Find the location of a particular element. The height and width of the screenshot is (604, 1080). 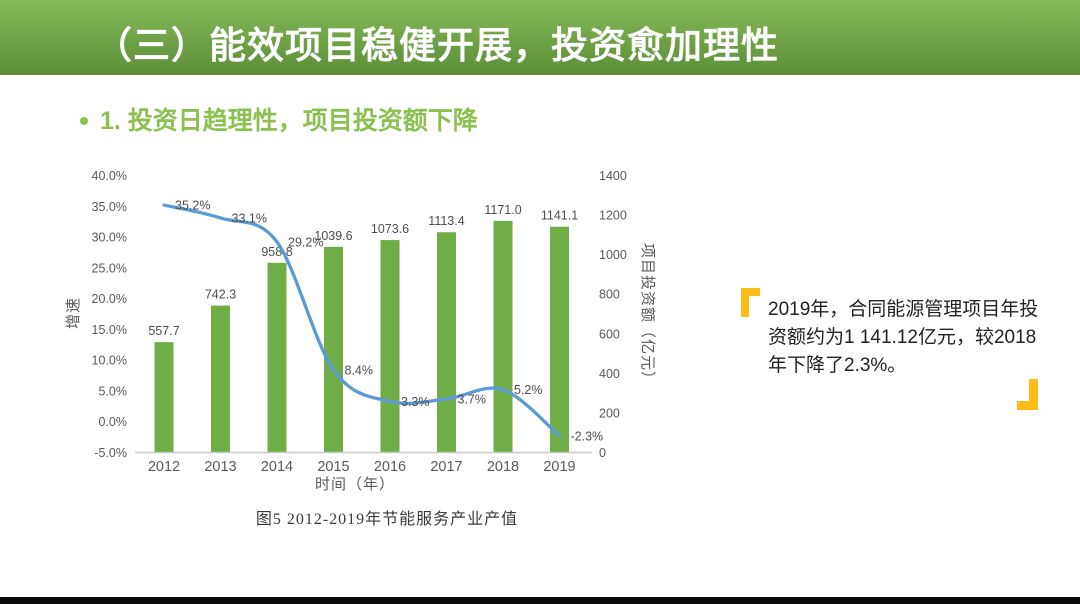

bar-2015 is located at coordinates (333, 349).